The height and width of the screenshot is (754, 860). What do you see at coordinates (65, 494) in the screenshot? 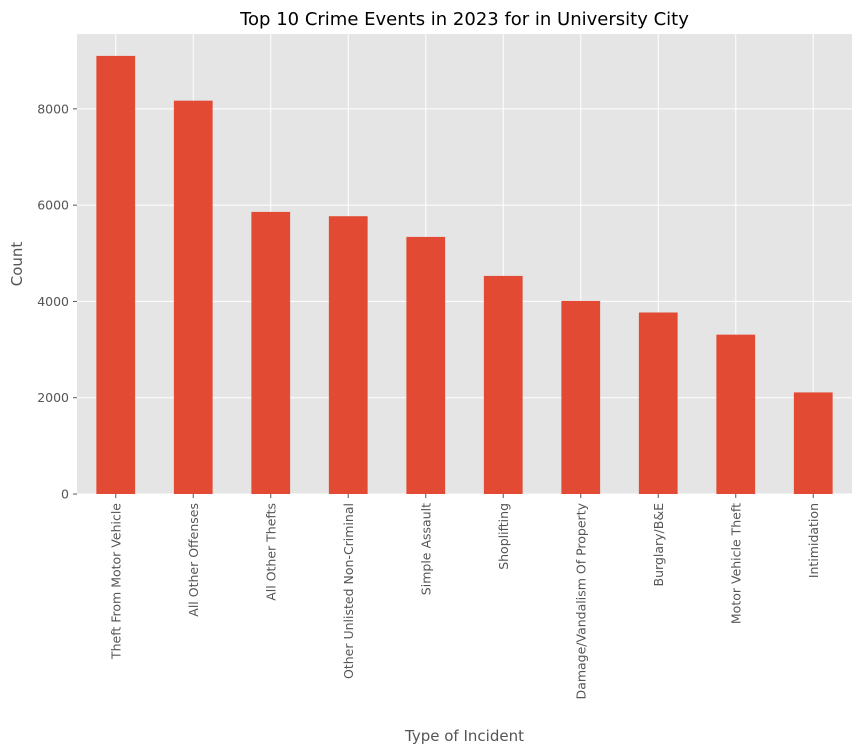
I see `y-tick-label: 0` at bounding box center [65, 494].